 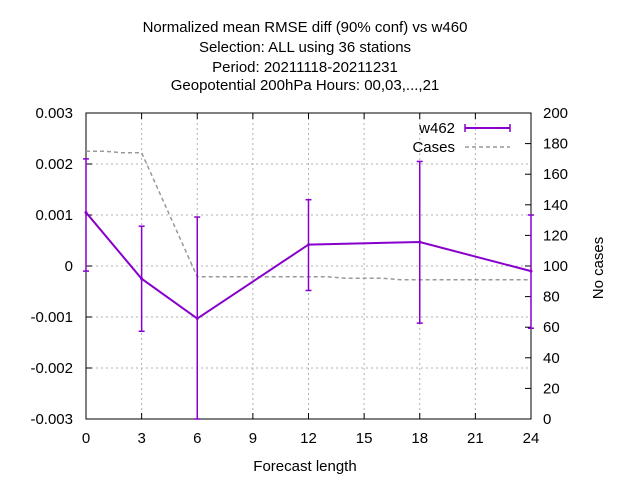 What do you see at coordinates (555, 205) in the screenshot?
I see `y2-tick-label: 140` at bounding box center [555, 205].